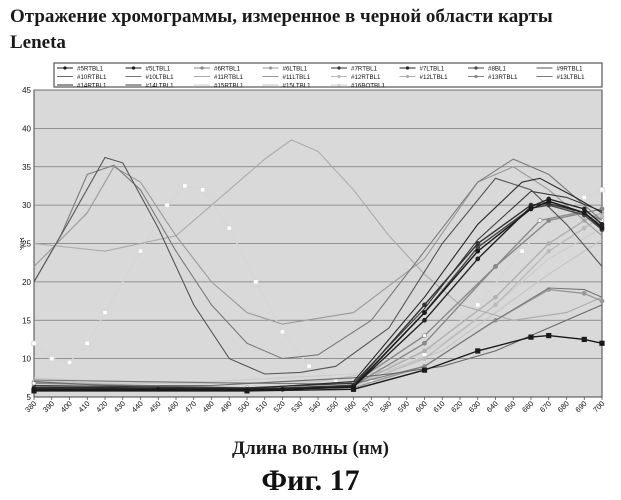 The image size is (621, 500). Describe the element at coordinates (497, 68) in the screenshot. I see `legend-label-8bl1: #8BL1` at that location.